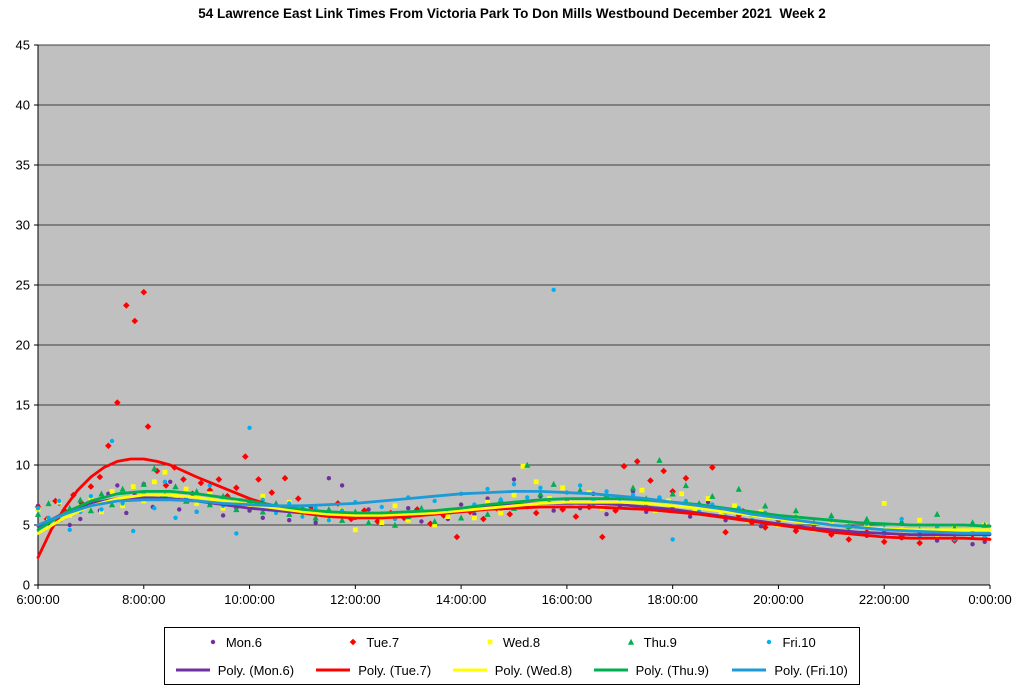 The width and height of the screenshot is (1024, 693). What do you see at coordinates (778, 599) in the screenshot?
I see `x-tick-label: 20:00:00` at bounding box center [778, 599].